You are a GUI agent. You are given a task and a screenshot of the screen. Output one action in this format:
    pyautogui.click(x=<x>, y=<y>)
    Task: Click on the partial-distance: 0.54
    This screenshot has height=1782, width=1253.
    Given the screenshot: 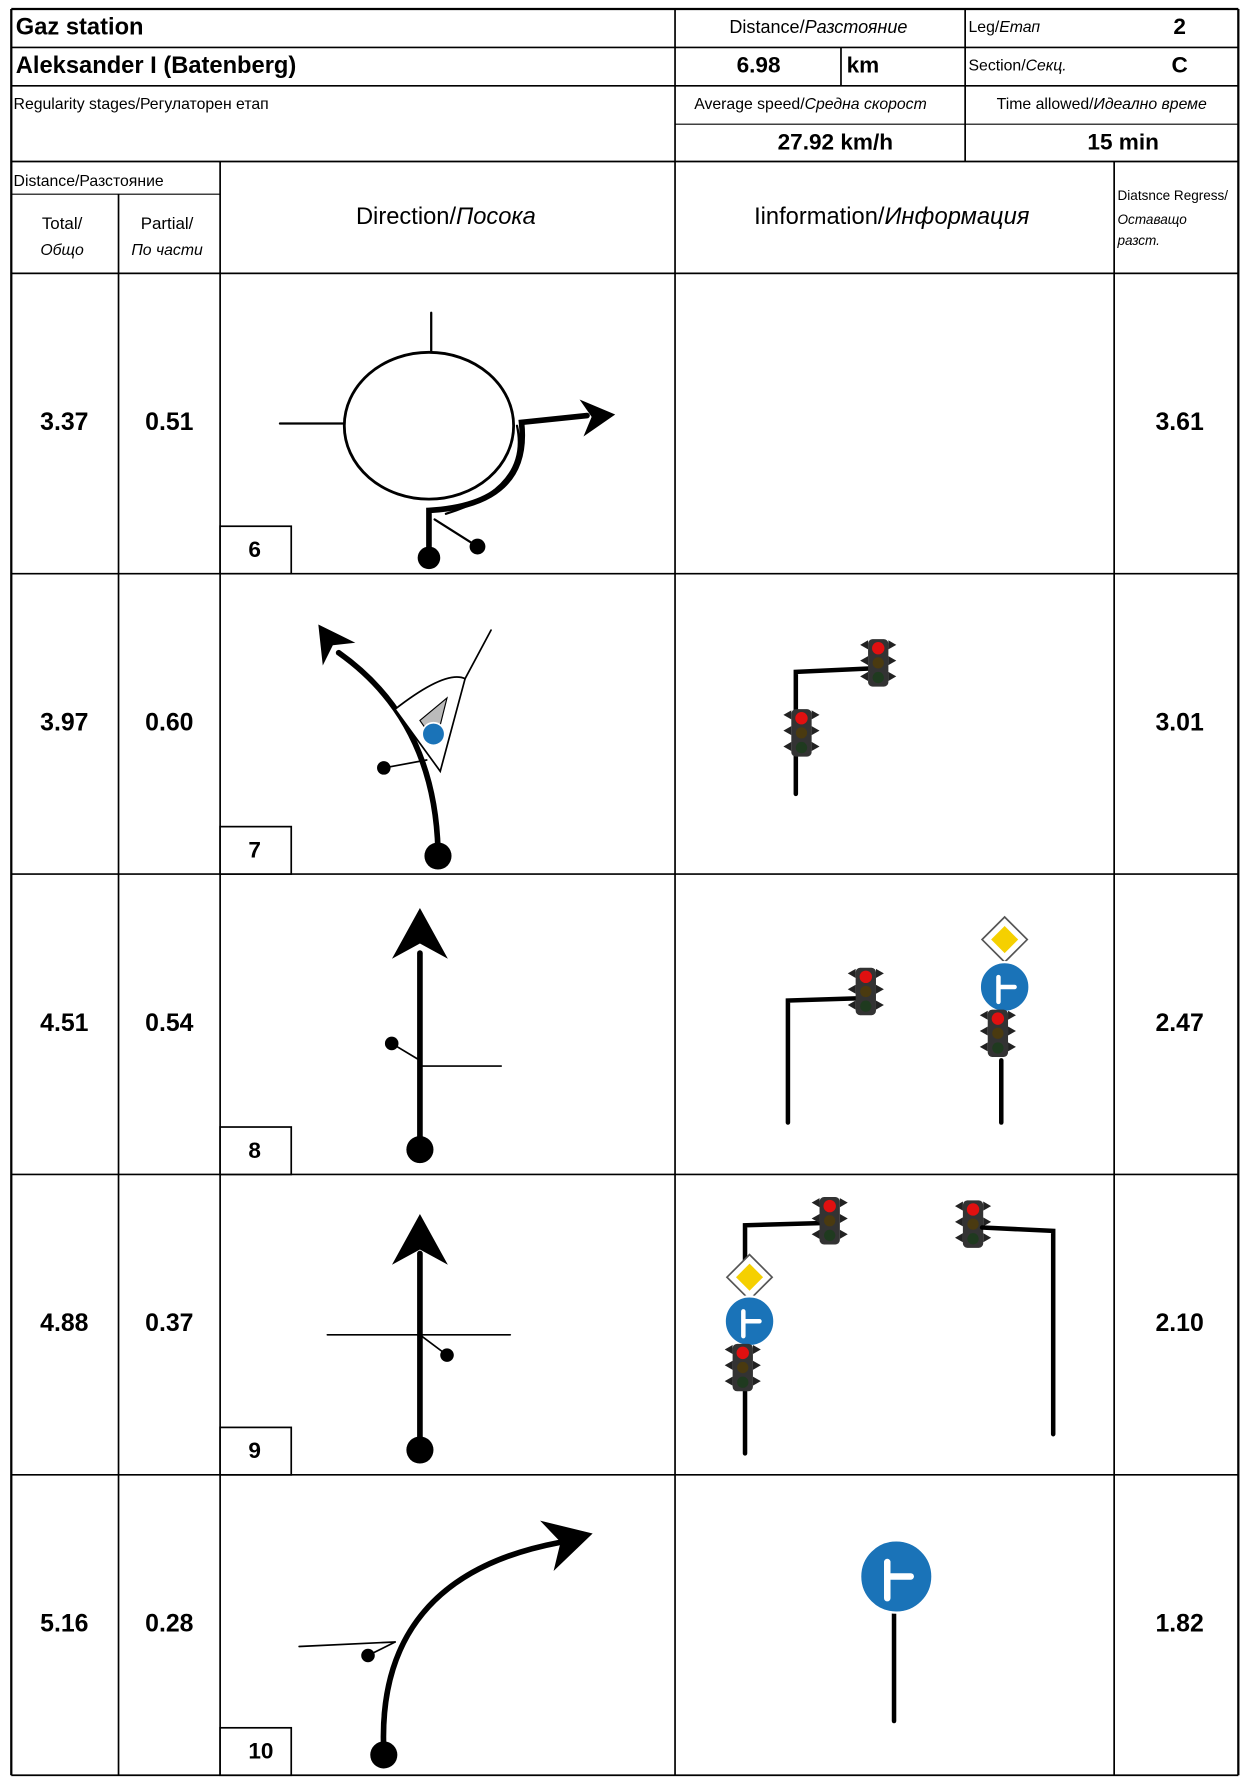 What is the action you would take?
    pyautogui.click(x=169, y=1023)
    